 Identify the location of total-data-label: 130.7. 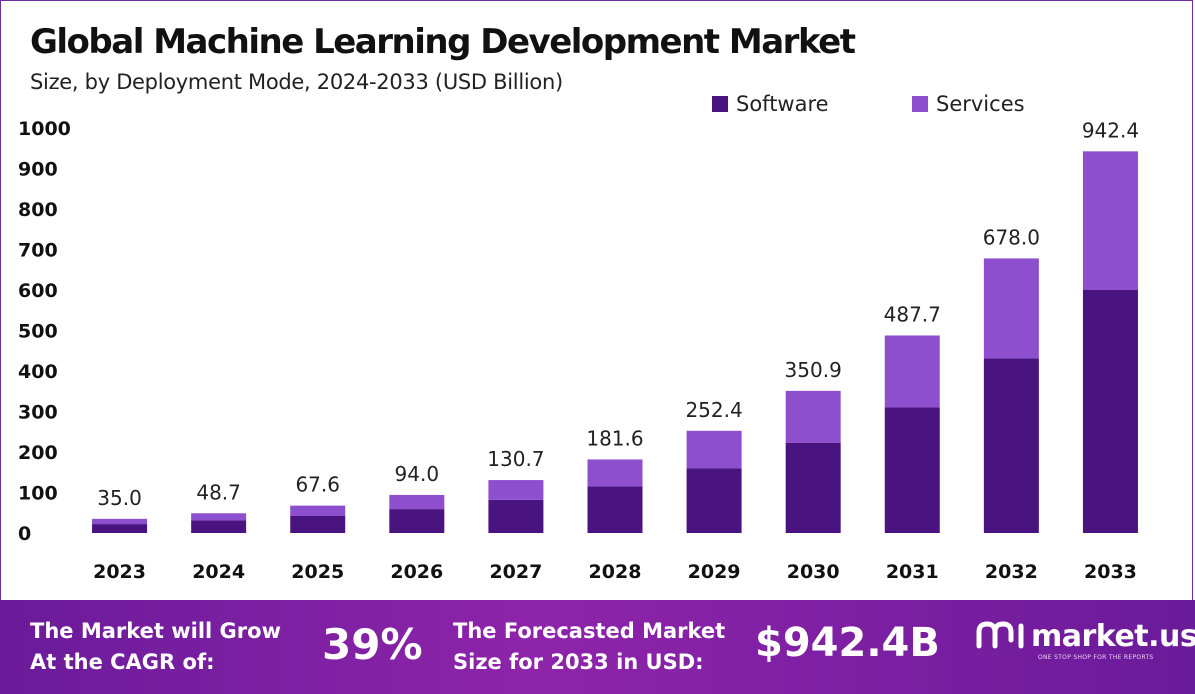
(515, 459).